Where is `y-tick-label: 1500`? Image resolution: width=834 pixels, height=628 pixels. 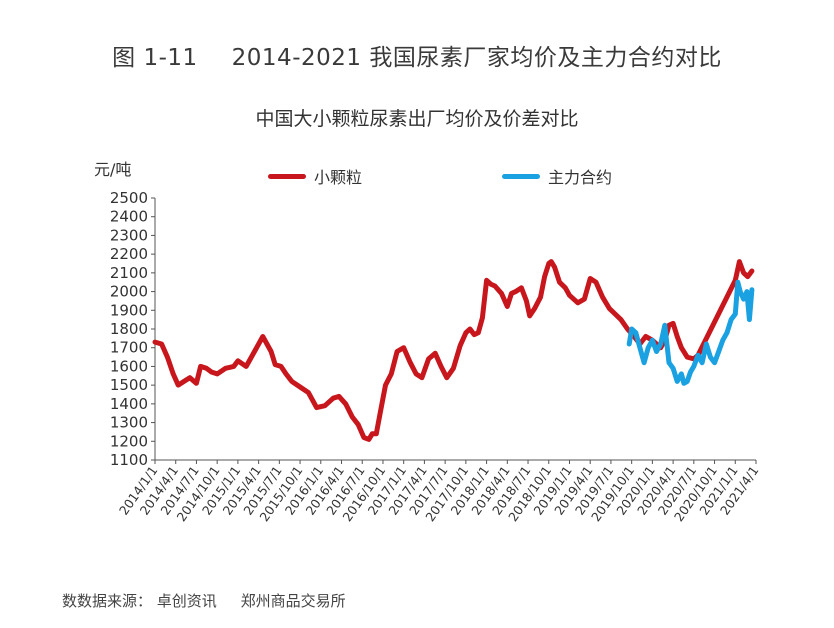 y-tick-label: 1500 is located at coordinates (129, 385).